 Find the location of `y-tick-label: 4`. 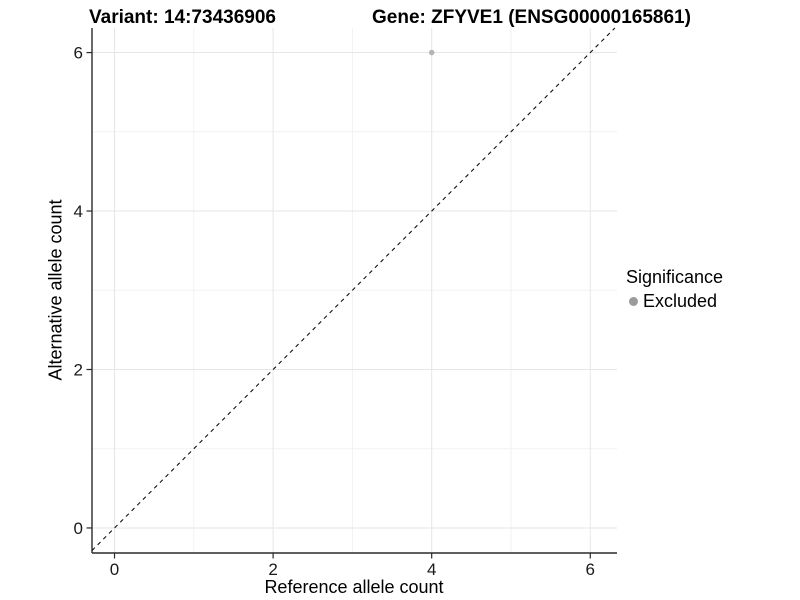

y-tick-label: 4 is located at coordinates (78, 211).